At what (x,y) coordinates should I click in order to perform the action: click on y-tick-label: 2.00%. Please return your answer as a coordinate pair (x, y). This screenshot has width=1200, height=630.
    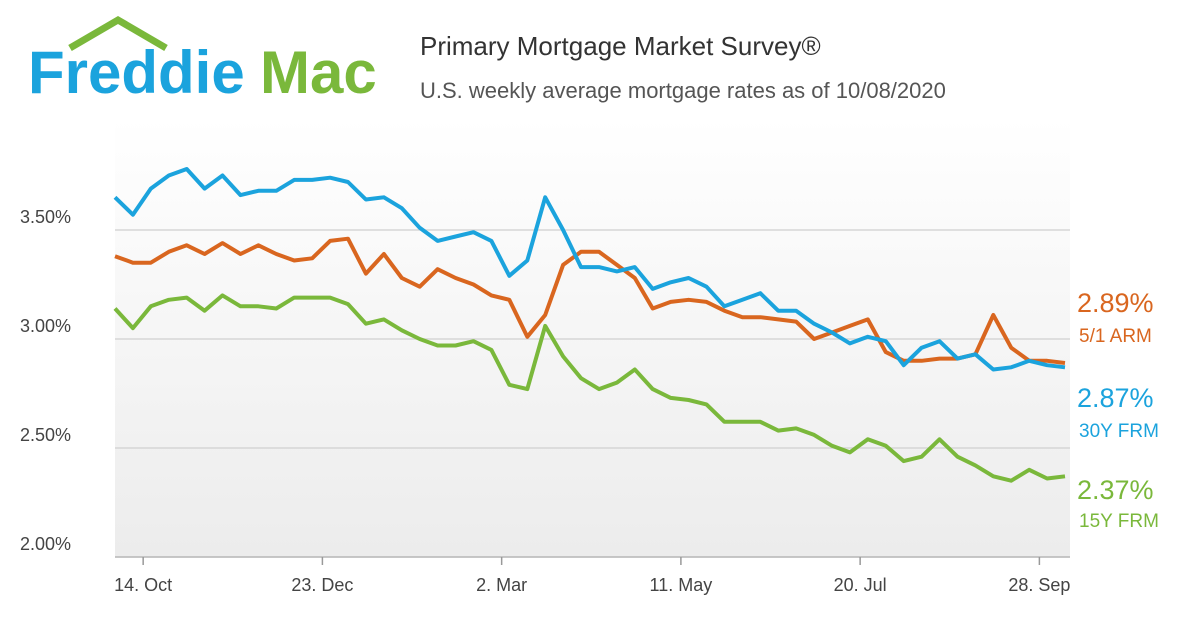
    Looking at the image, I should click on (45, 544).